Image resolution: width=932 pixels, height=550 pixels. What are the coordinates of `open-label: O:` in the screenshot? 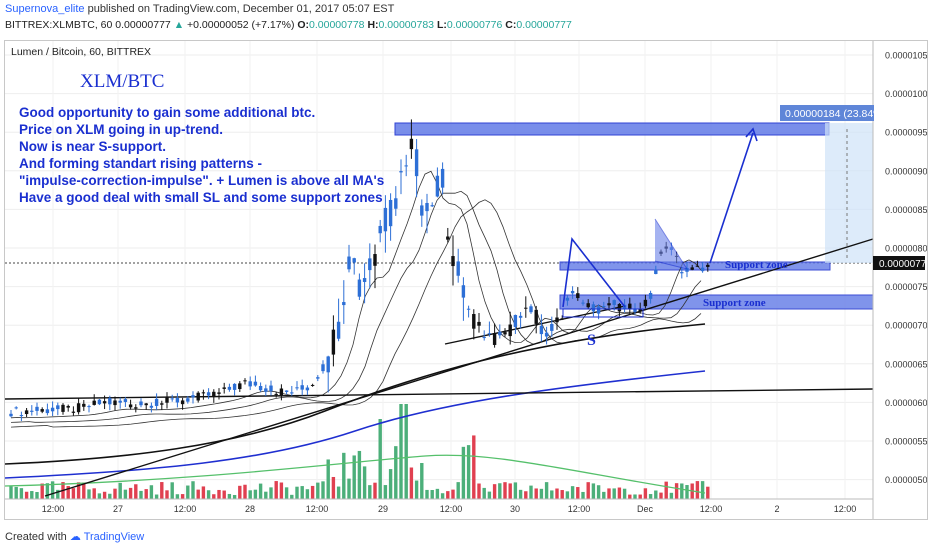 It's located at (303, 25).